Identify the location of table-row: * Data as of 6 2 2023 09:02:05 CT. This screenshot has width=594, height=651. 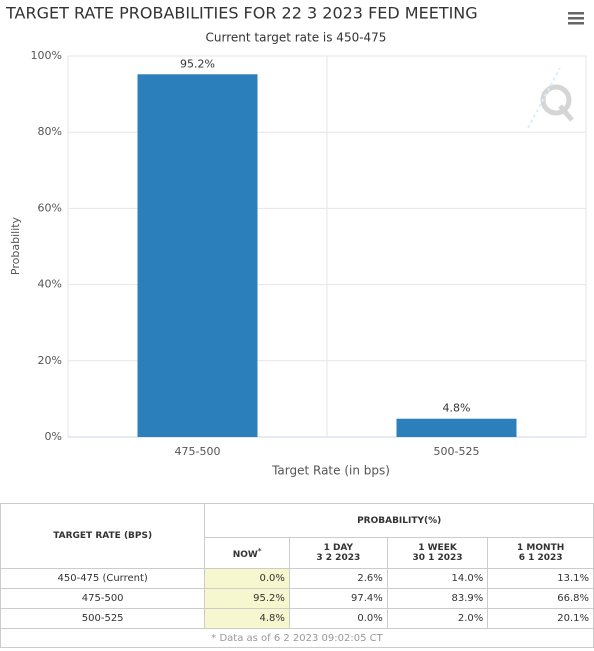
(297, 638).